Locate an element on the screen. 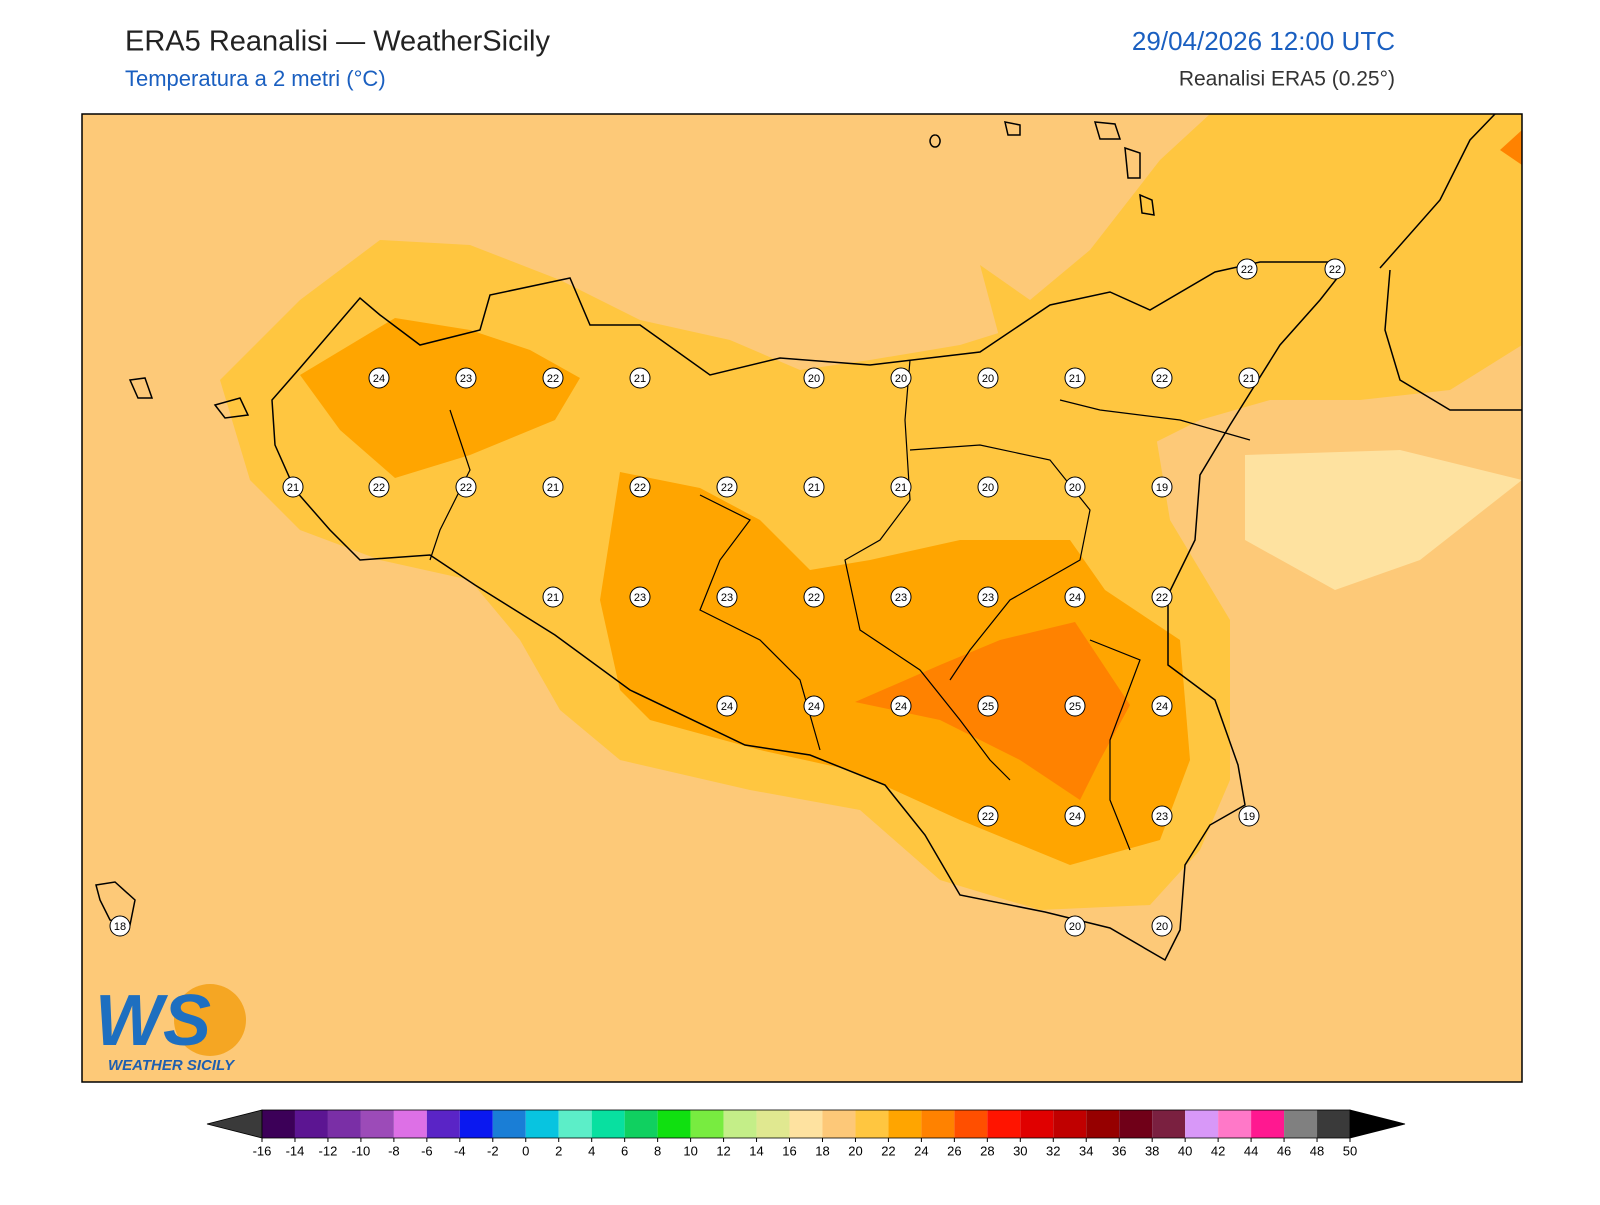 The height and width of the screenshot is (1205, 1600). colorbar-tick-label: 36 is located at coordinates (1119, 1150).